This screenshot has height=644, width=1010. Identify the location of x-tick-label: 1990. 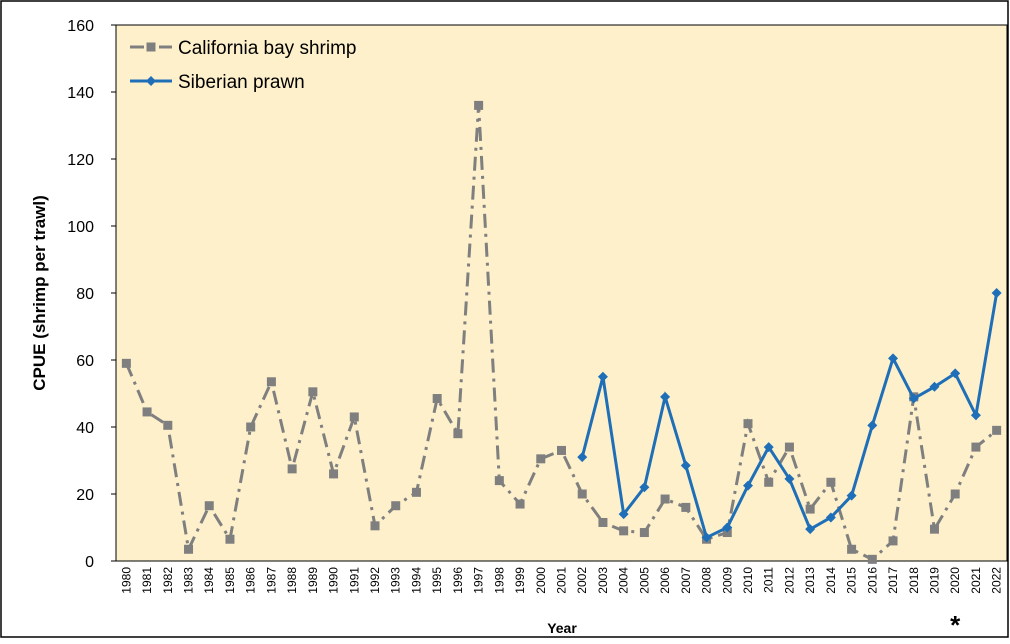
(334, 580).